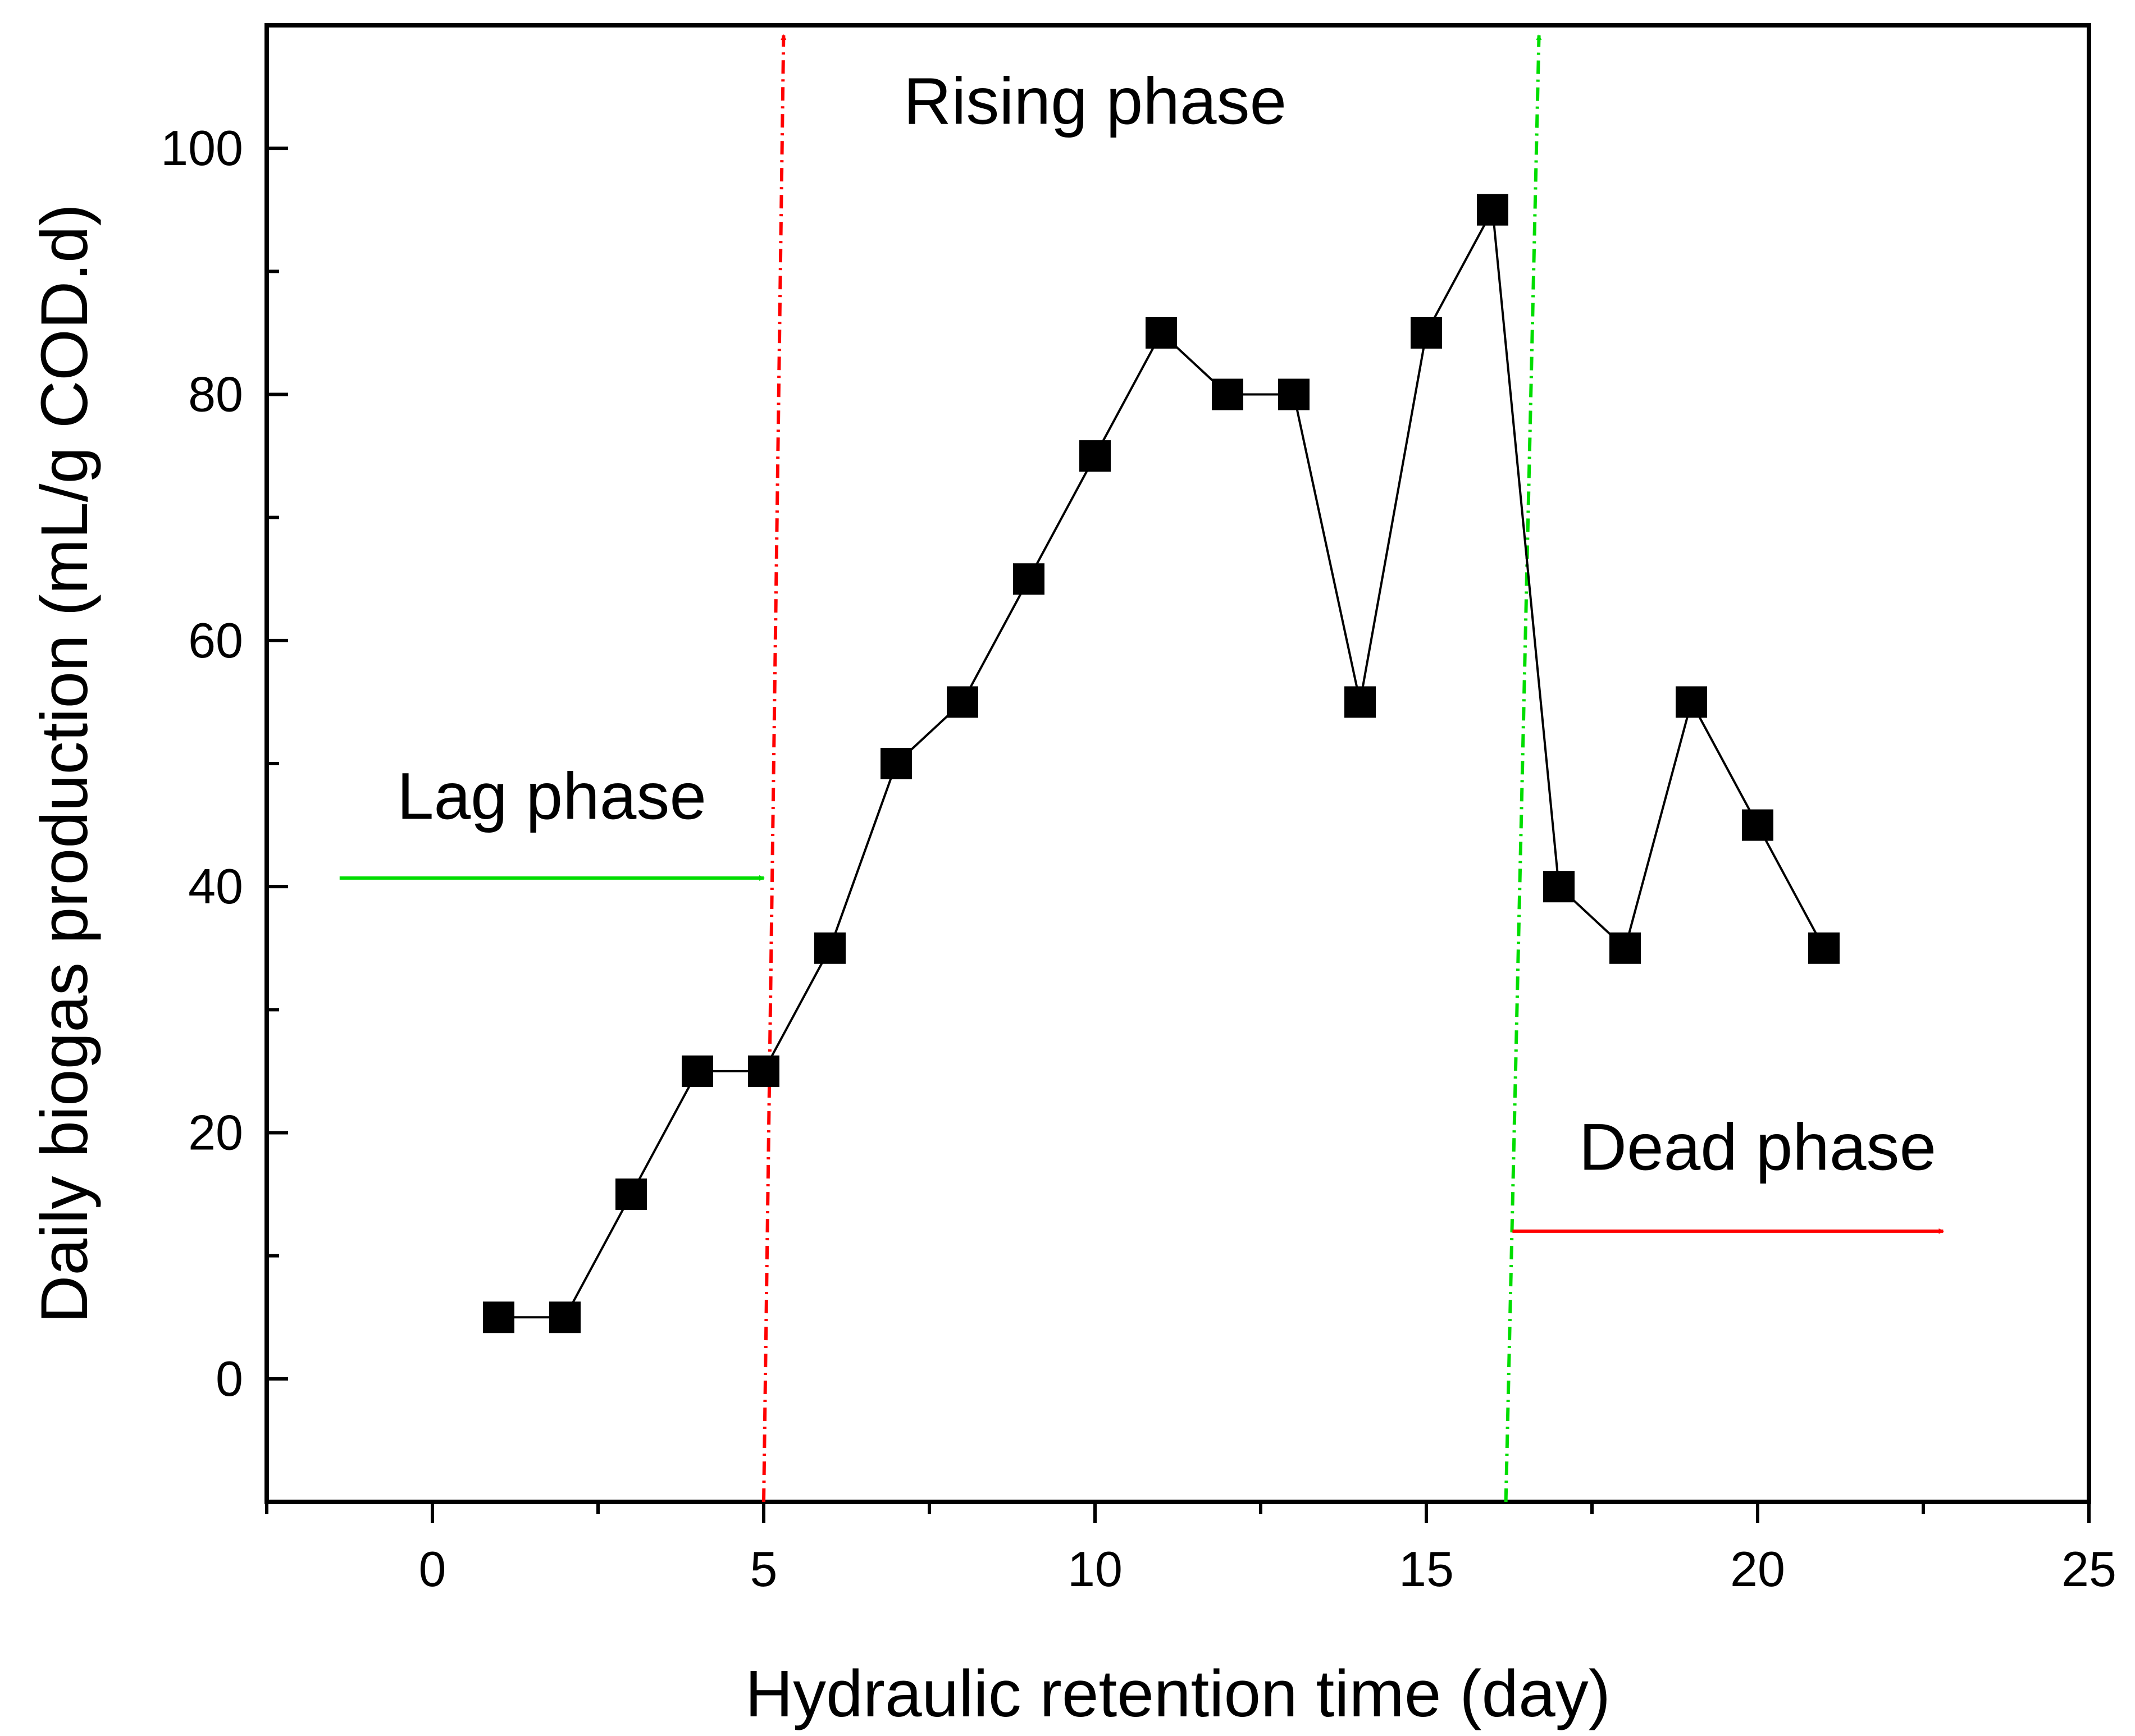 This screenshot has height=1736, width=2135. I want to click on y-tick-label: 100, so click(202, 148).